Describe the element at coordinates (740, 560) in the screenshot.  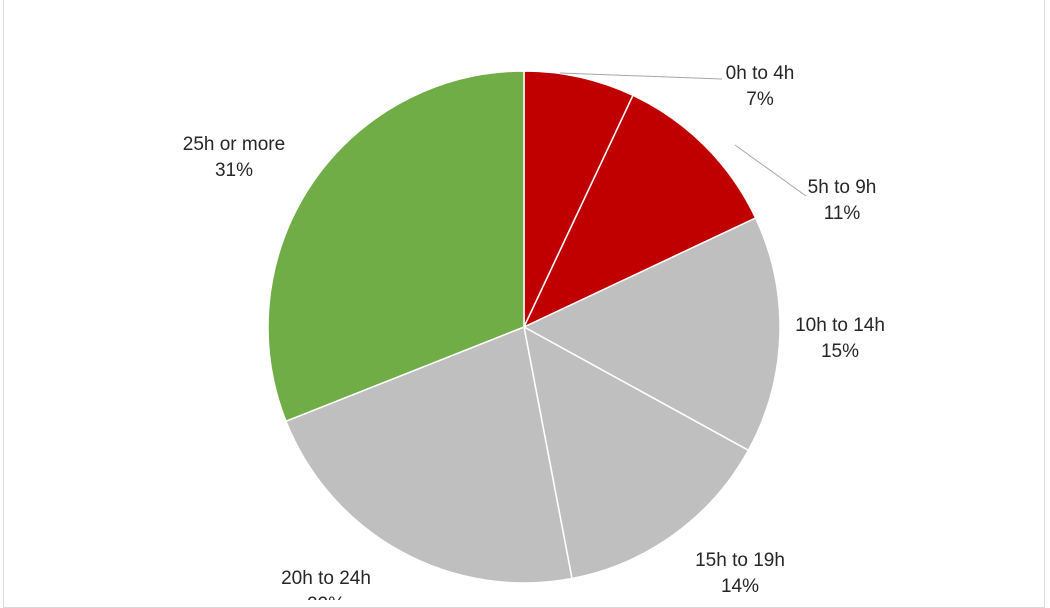
I see `data-label-category: 15h to 19h` at that location.